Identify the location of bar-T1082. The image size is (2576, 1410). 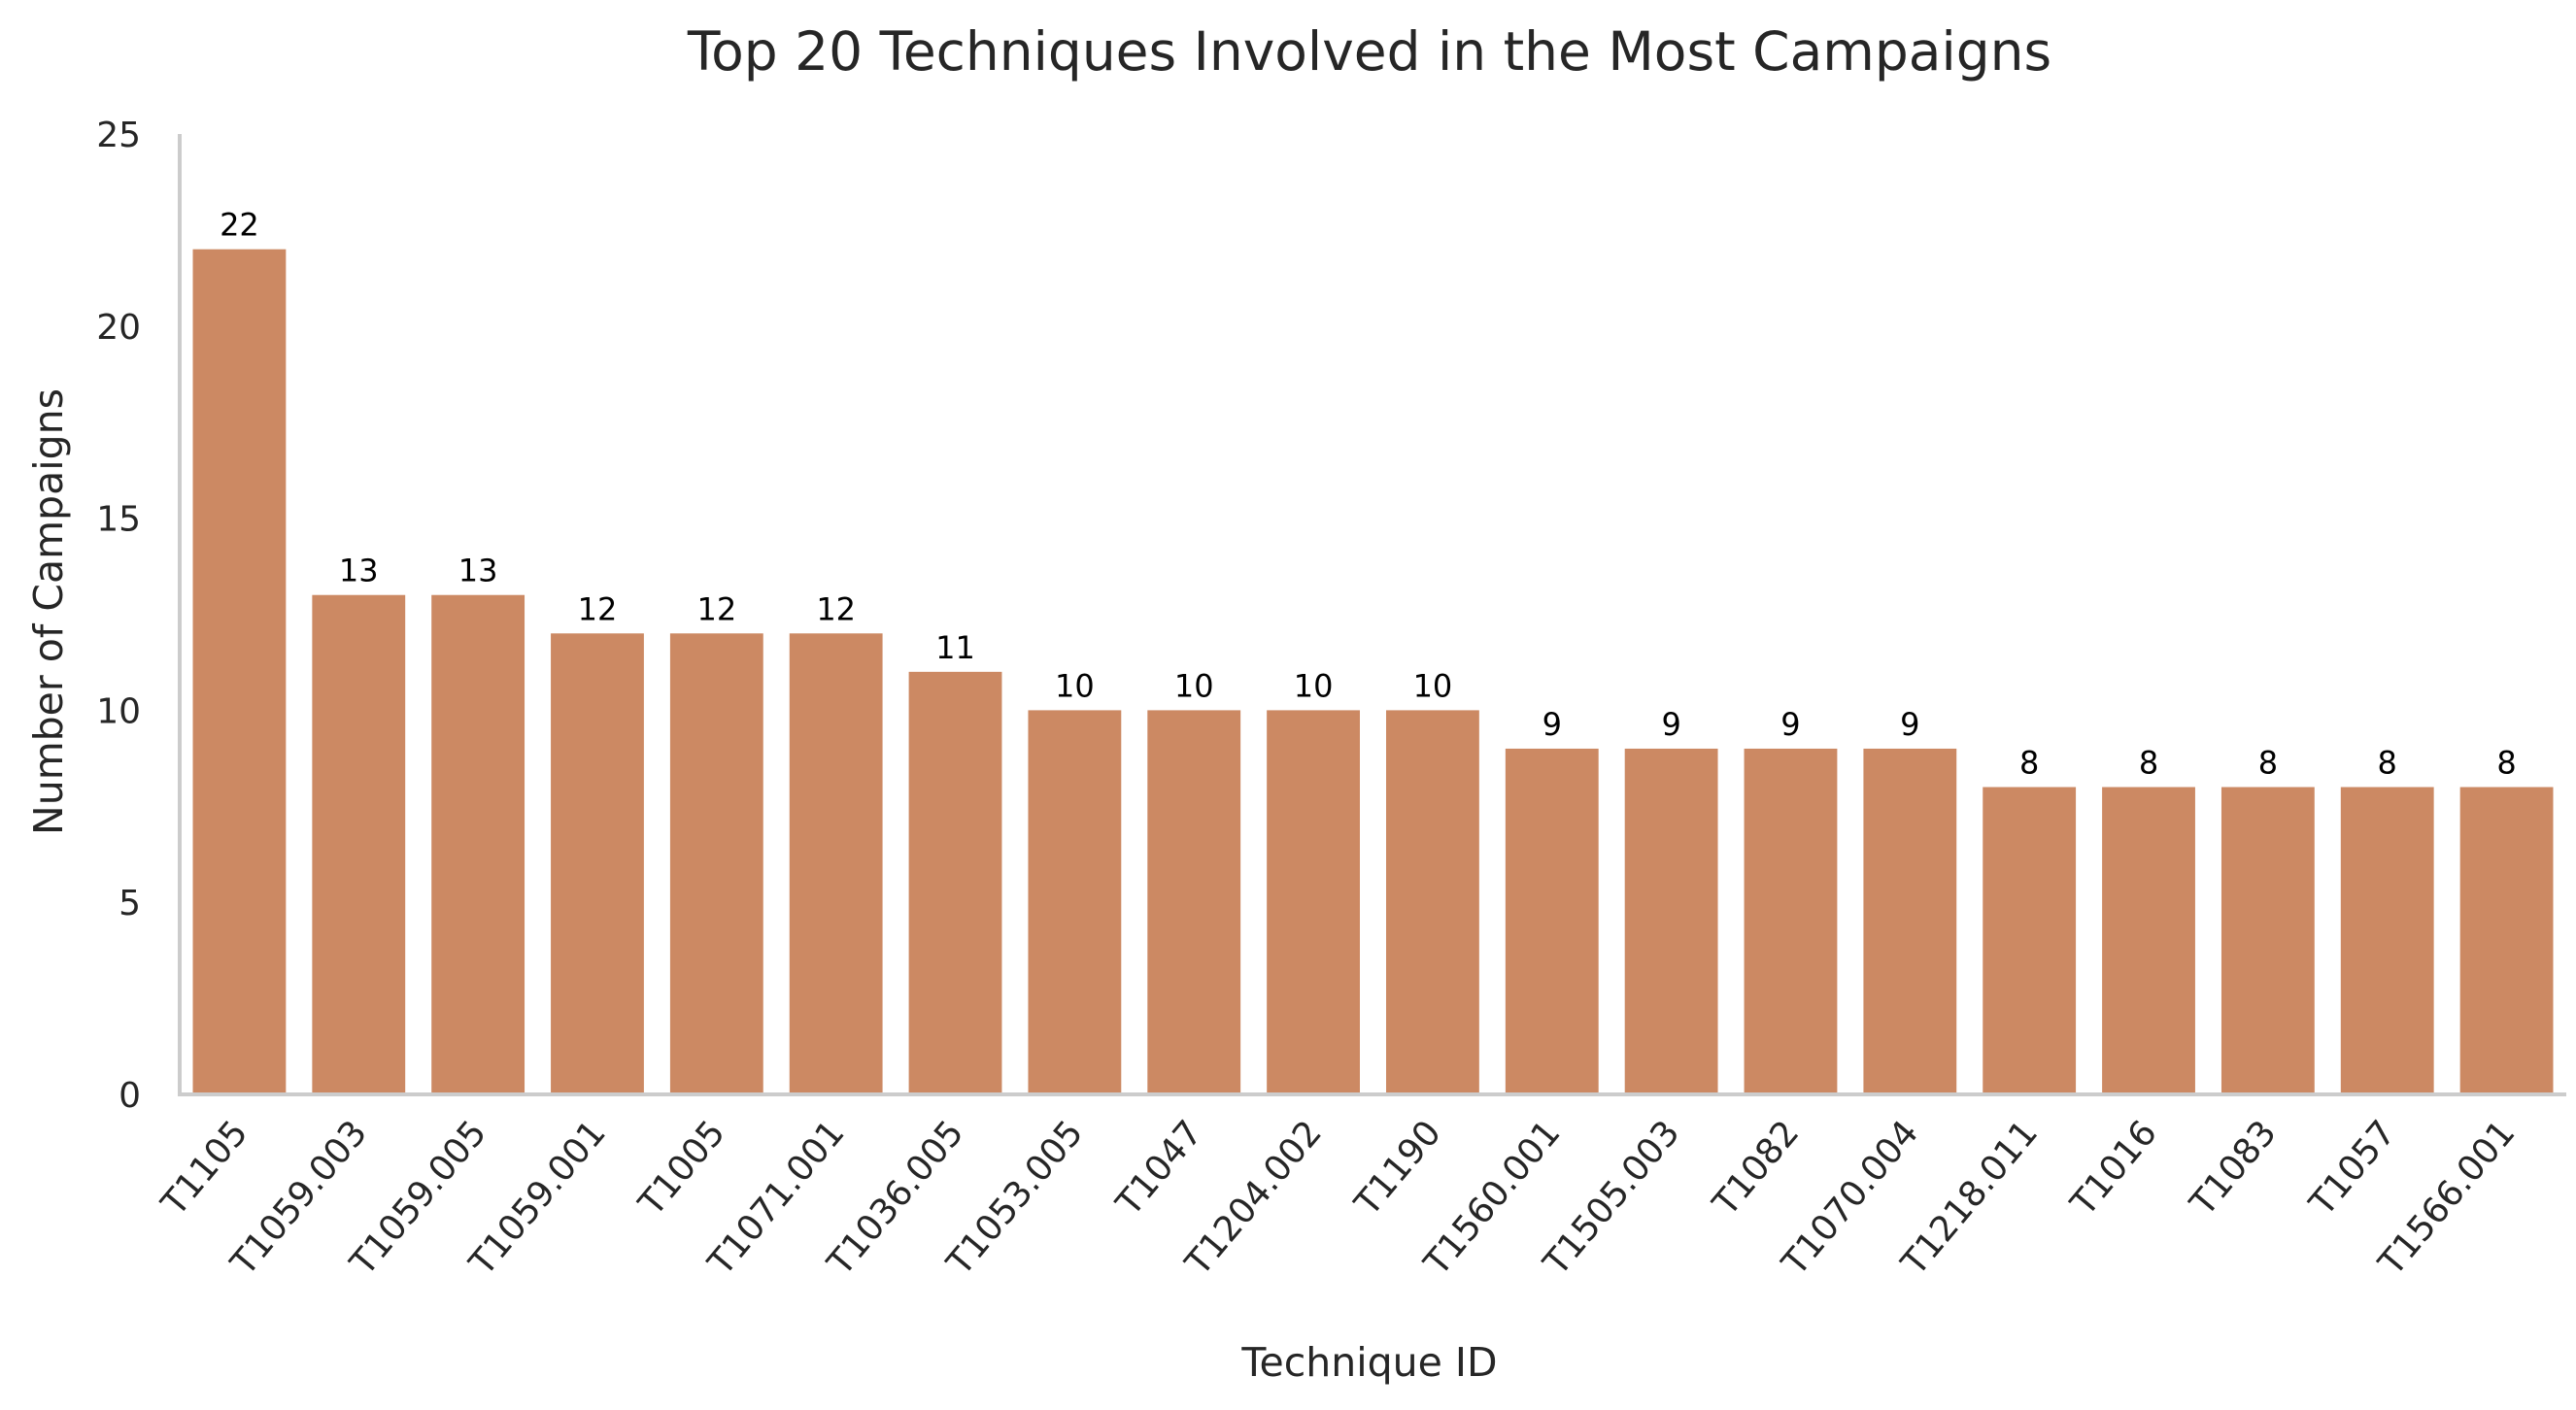
(1791, 921).